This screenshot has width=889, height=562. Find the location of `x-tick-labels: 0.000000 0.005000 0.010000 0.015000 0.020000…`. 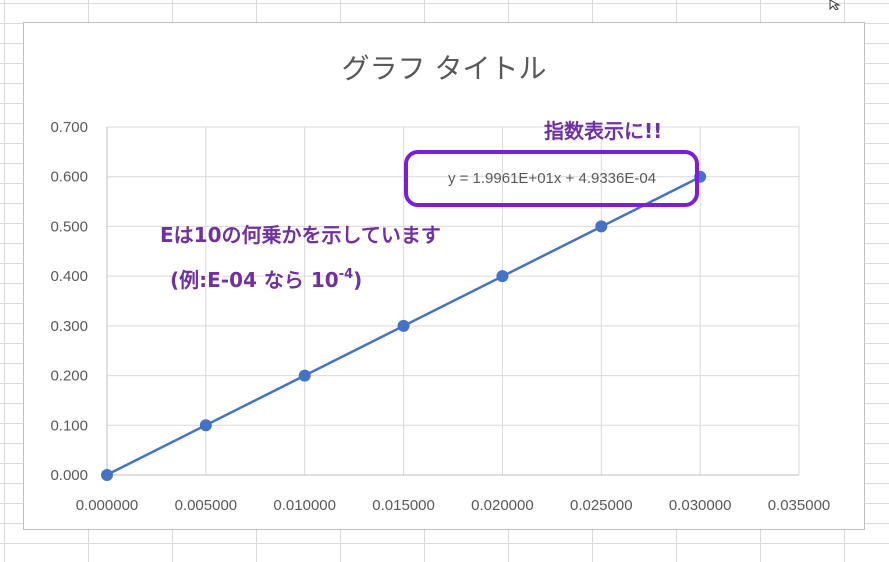

x-tick-labels: 0.000000 0.005000 0.010000 0.015000 0.020000… is located at coordinates (453, 505).